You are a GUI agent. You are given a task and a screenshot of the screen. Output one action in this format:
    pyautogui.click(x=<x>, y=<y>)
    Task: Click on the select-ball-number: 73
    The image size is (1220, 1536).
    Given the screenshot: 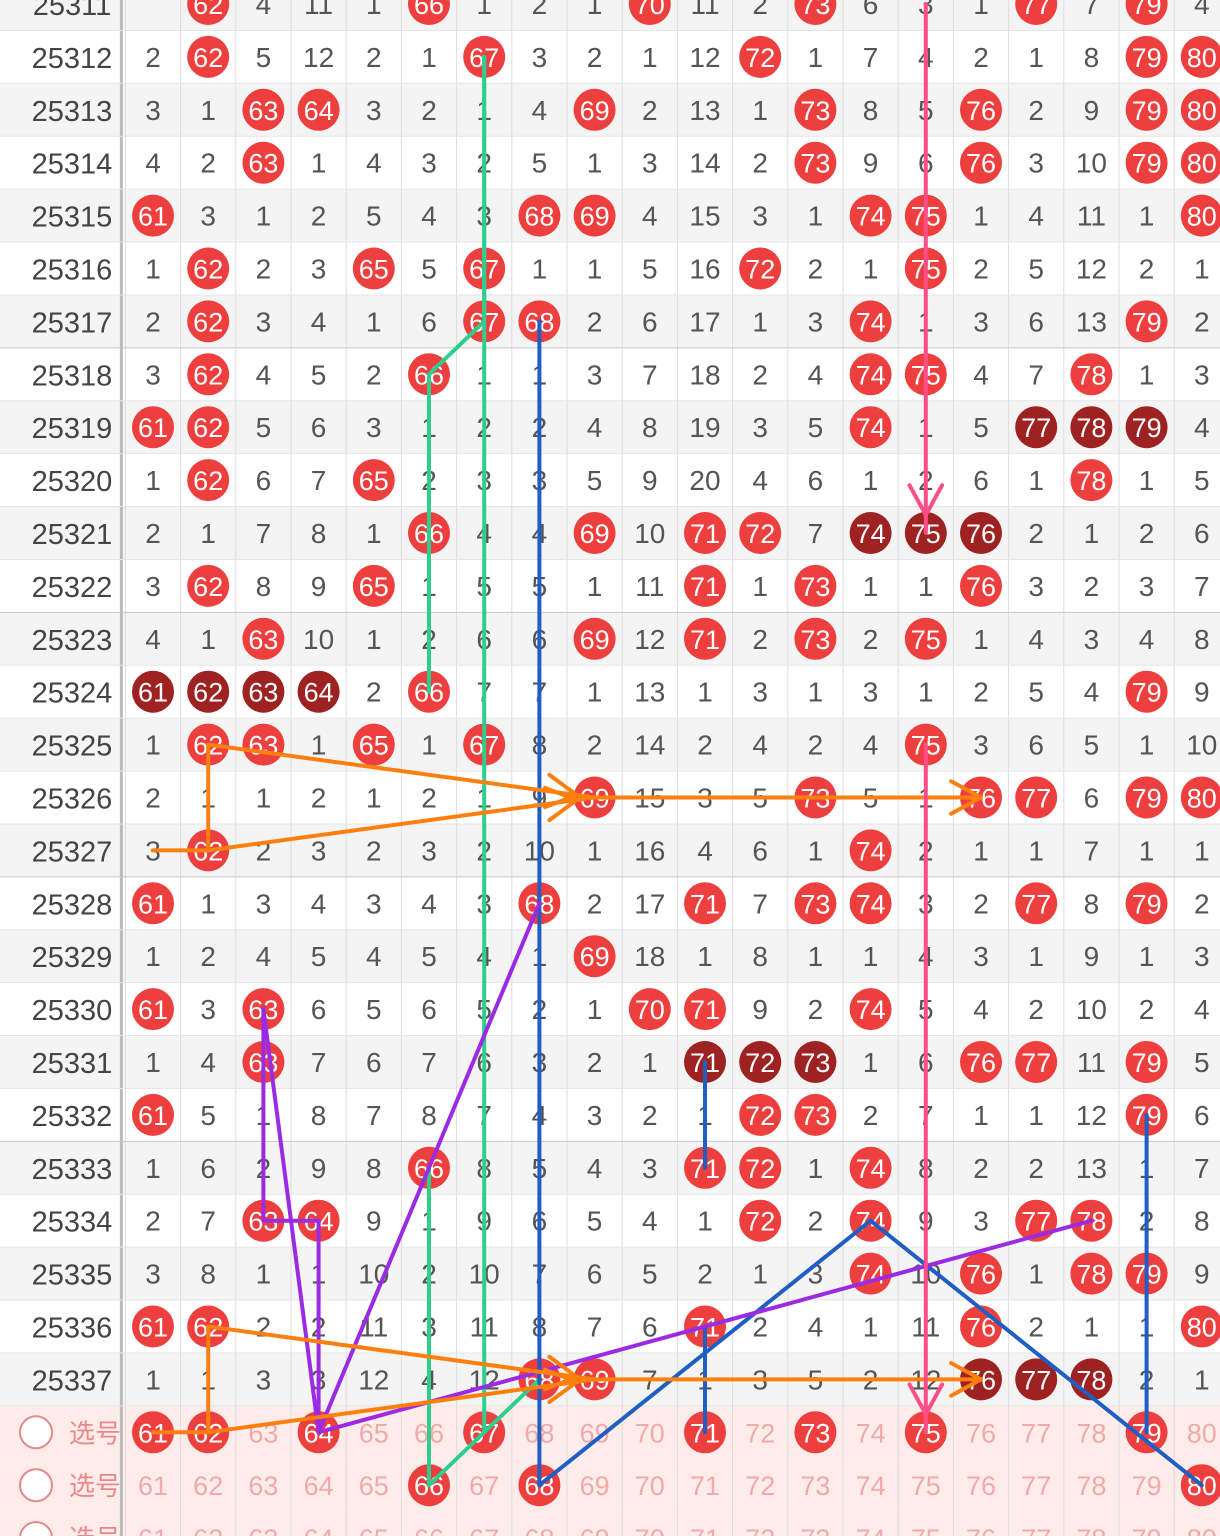 What is the action you would take?
    pyautogui.click(x=815, y=1433)
    